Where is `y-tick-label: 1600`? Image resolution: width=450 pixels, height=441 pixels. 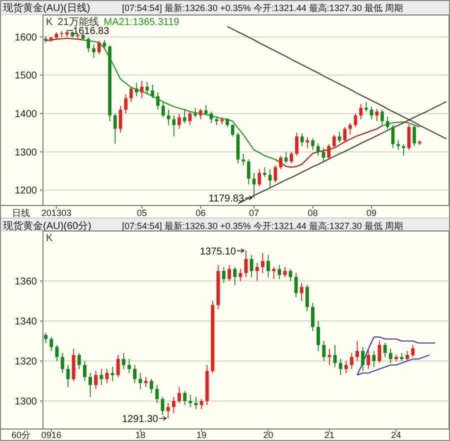
y-tick-label: 1600 is located at coordinates (26, 38).